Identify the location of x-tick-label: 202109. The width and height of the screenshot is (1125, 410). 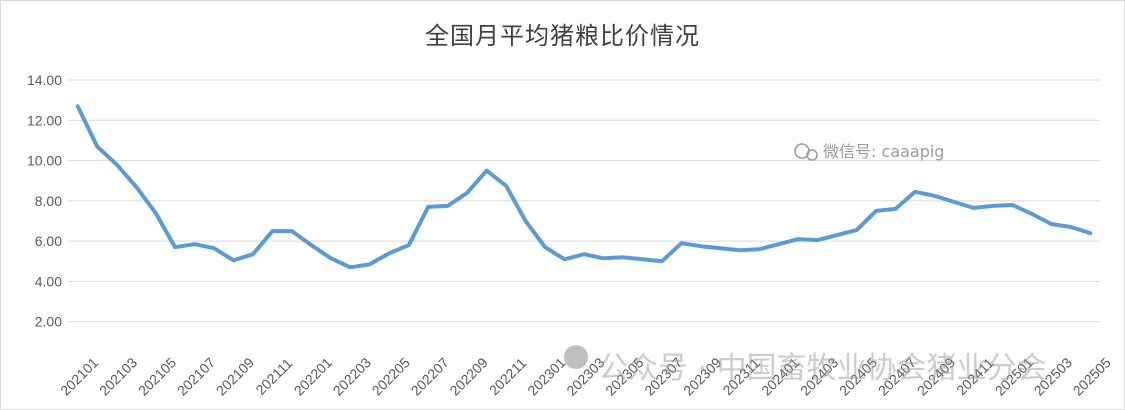
(235, 376).